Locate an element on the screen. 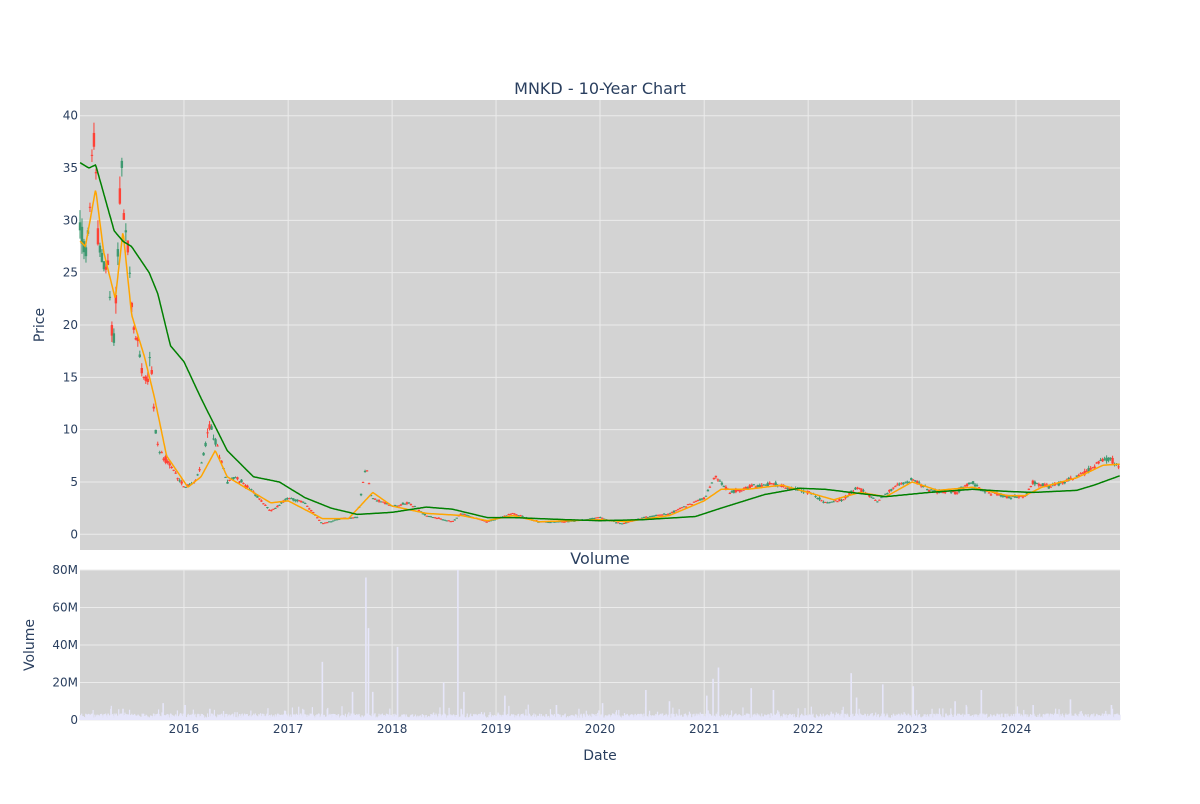 The image size is (1200, 804). price-tick-label: 15 is located at coordinates (70, 377).